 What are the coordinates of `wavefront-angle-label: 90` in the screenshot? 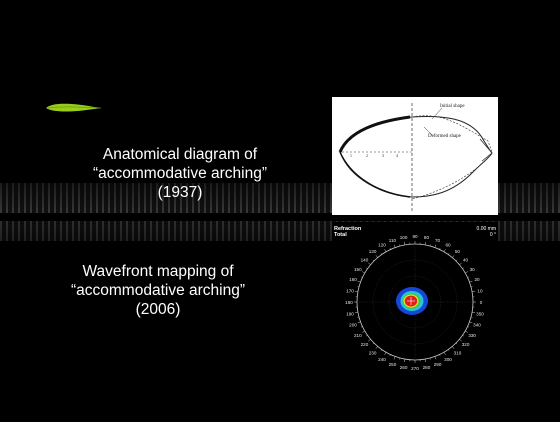 It's located at (415, 236).